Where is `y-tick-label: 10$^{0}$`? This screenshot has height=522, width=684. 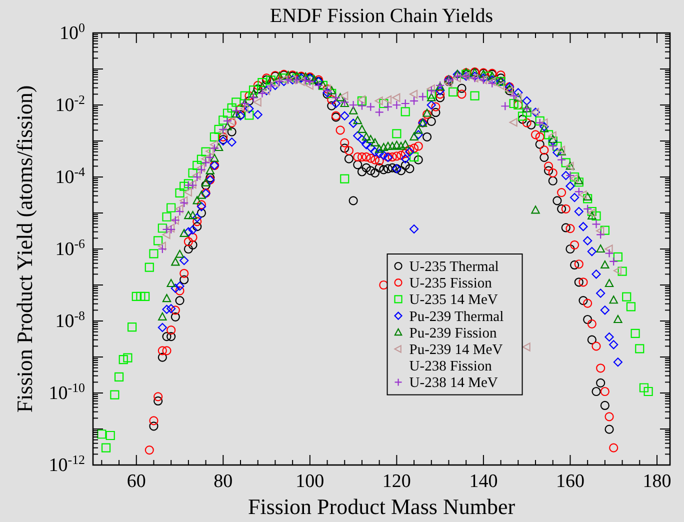 y-tick-label: 10$^{0}$ is located at coordinates (72, 32).